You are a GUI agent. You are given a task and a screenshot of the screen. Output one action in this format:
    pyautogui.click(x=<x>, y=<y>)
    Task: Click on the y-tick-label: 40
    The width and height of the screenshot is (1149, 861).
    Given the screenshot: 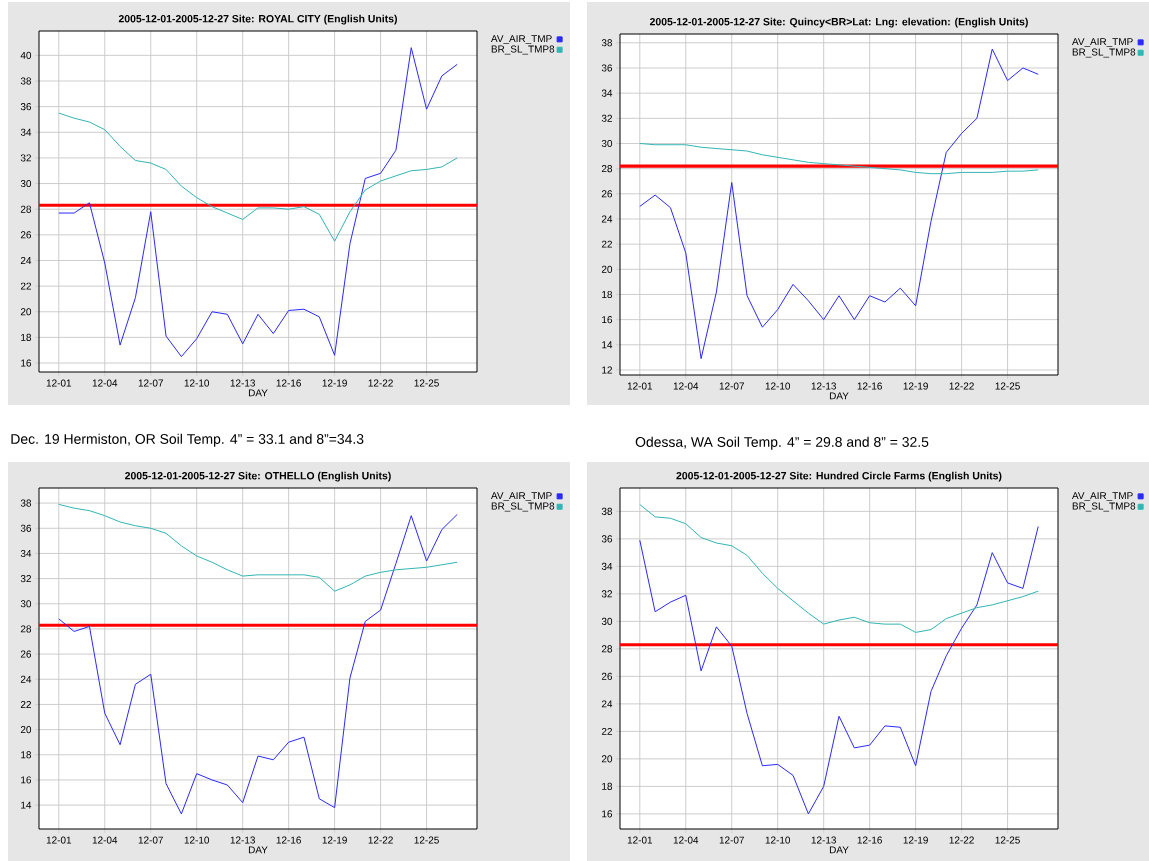 What is the action you would take?
    pyautogui.click(x=26, y=55)
    